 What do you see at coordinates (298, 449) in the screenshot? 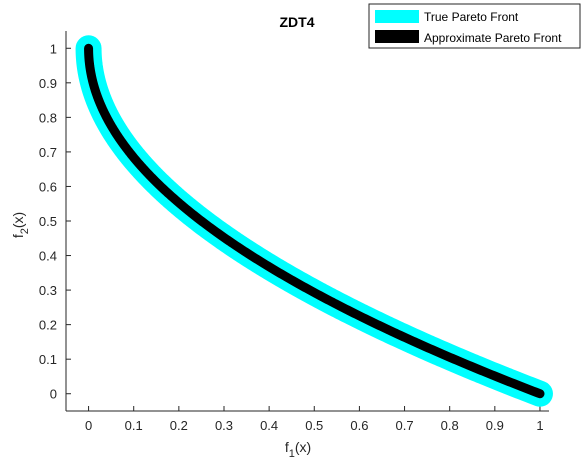
I see `x-axis-label: f1(x)` at bounding box center [298, 449].